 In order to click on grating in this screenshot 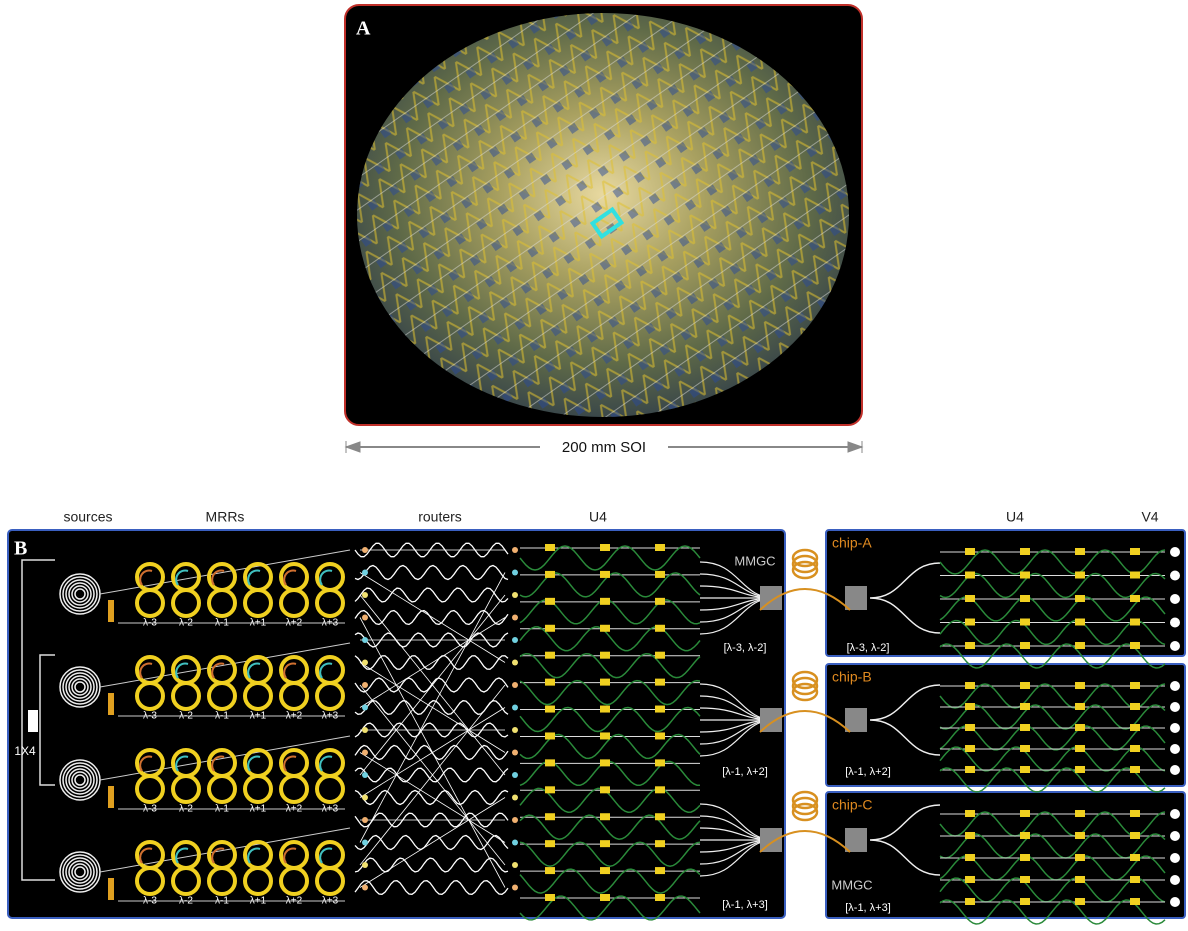, I will do `click(856, 720)`.